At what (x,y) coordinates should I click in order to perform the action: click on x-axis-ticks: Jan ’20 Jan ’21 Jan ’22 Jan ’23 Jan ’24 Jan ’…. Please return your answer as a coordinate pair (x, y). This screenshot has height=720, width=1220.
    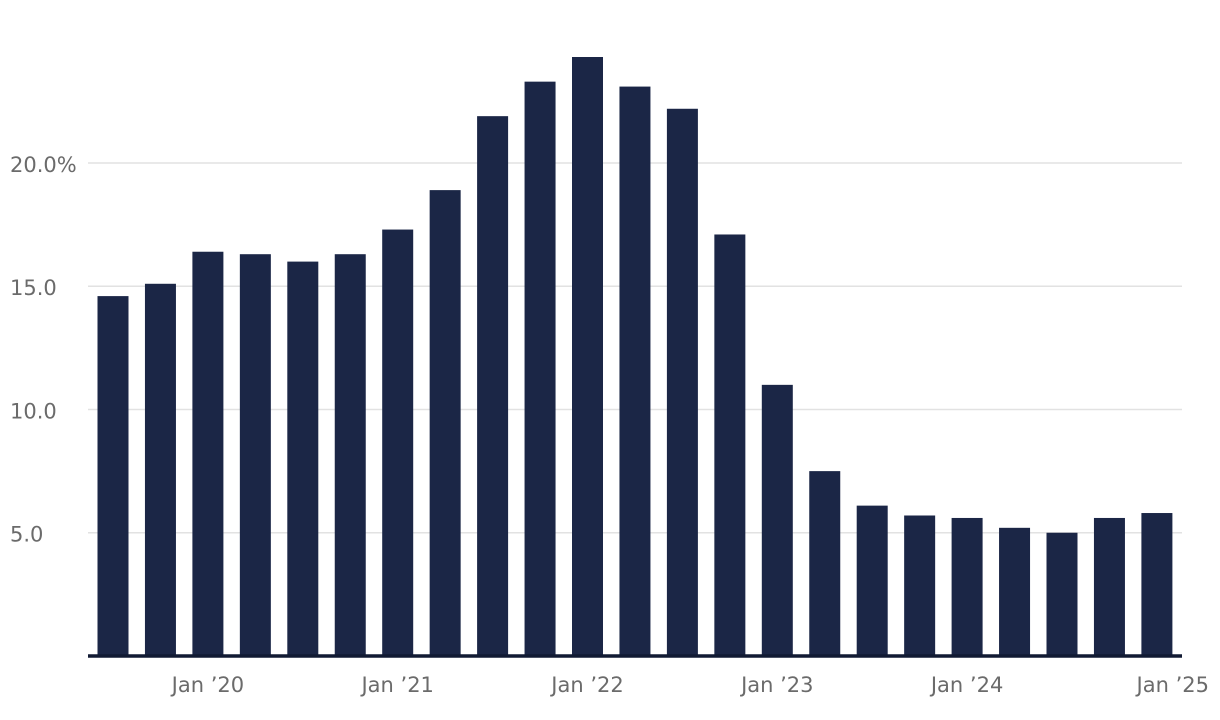
    Looking at the image, I should click on (689, 685).